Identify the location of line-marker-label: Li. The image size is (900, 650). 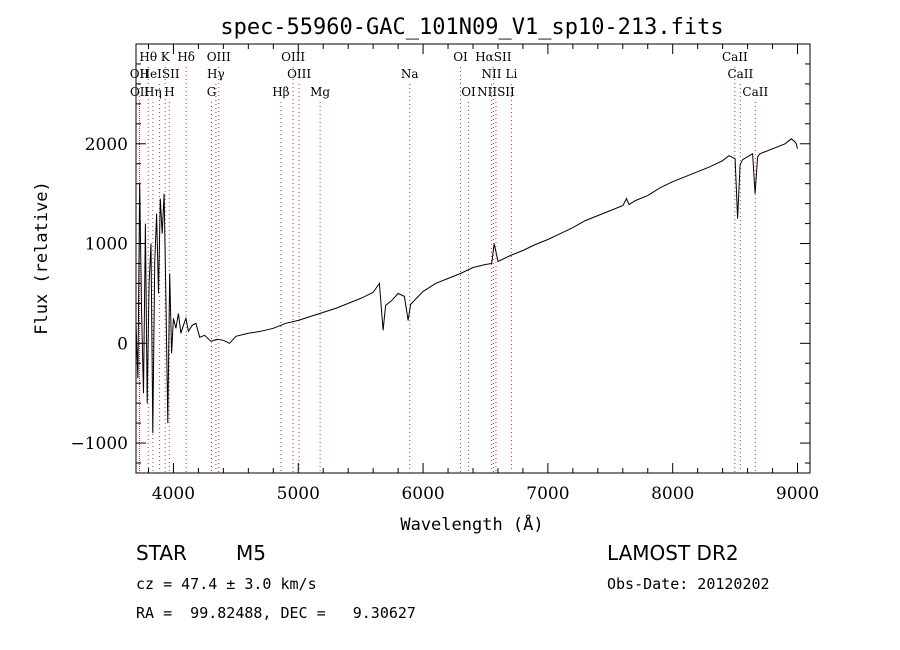
(512, 74).